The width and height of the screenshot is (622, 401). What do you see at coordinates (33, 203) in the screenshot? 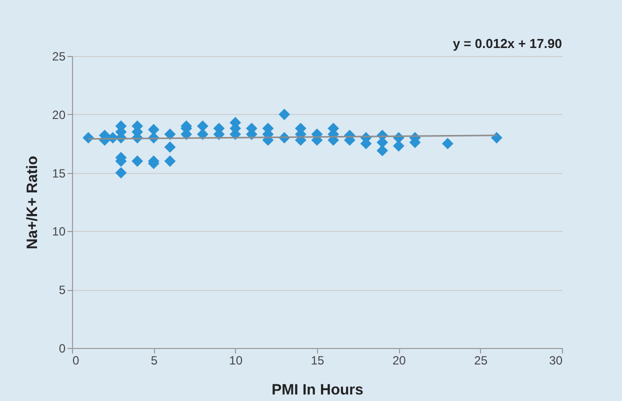
I see `y-axis-title: Na+/K+ Ratio` at bounding box center [33, 203].